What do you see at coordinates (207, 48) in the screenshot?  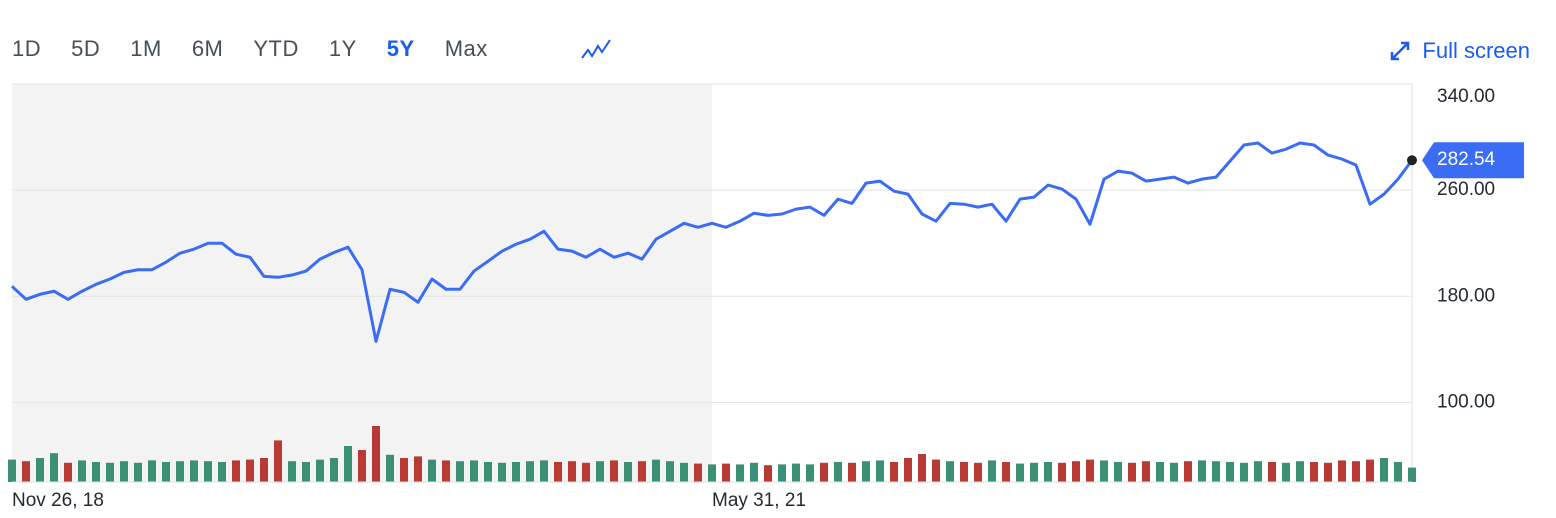 I see `range-button: 6M` at bounding box center [207, 48].